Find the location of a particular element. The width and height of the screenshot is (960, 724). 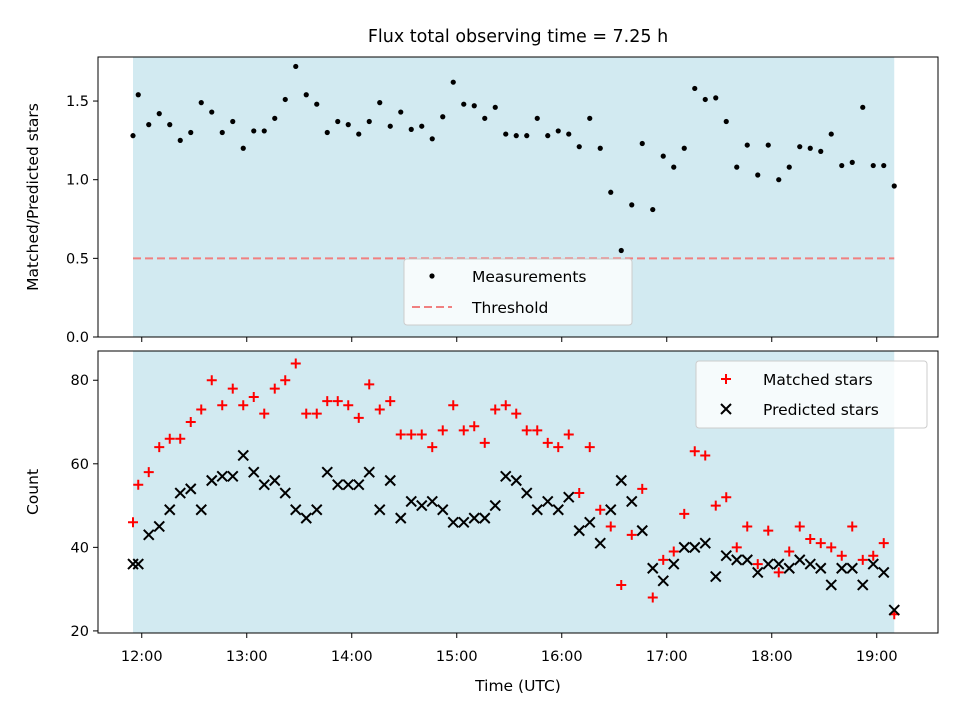

x-tick-label: 17:00 is located at coordinates (667, 657).